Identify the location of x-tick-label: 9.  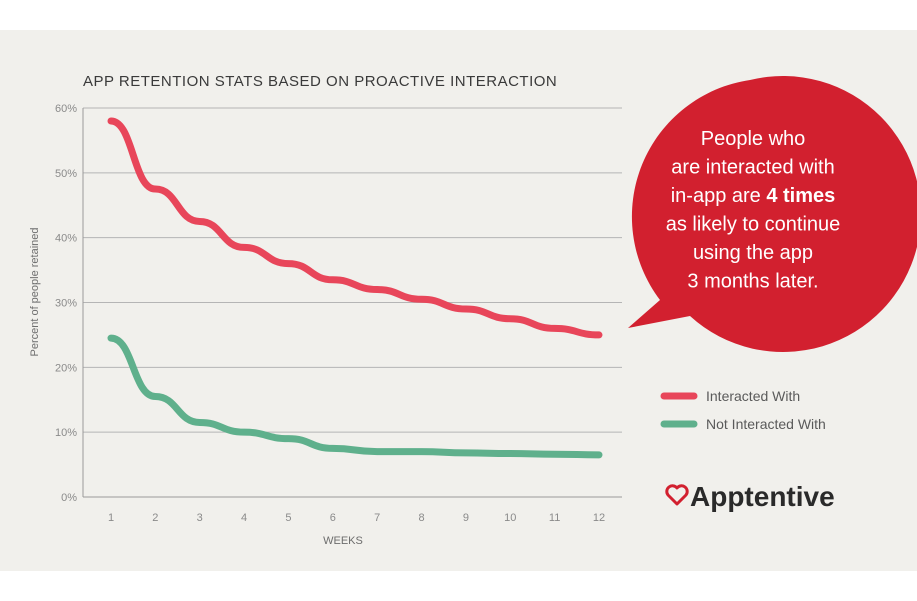
(466, 518).